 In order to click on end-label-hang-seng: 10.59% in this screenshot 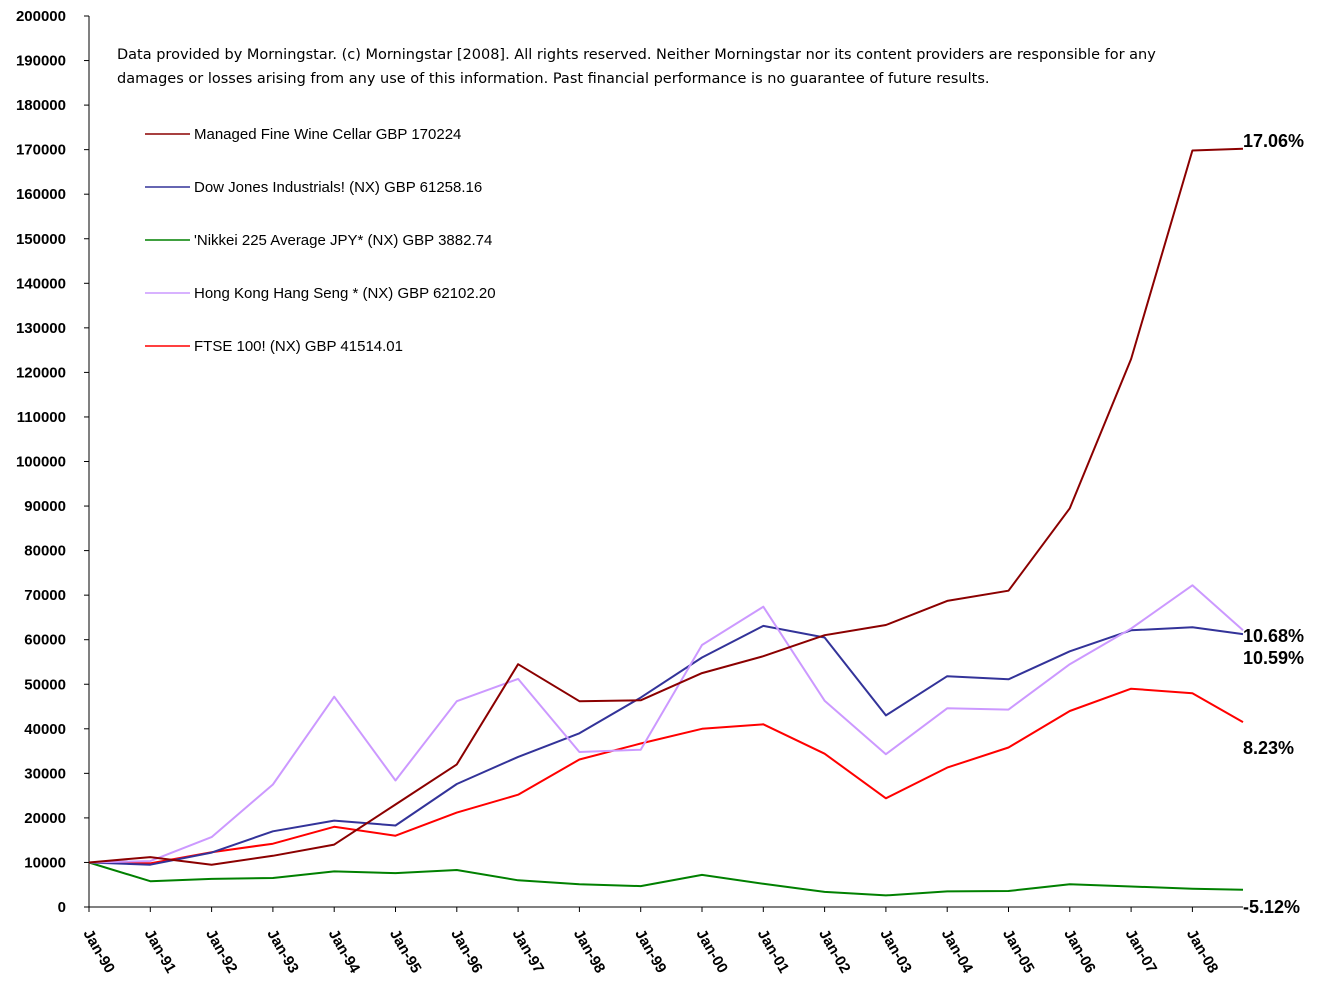, I will do `click(1273, 658)`.